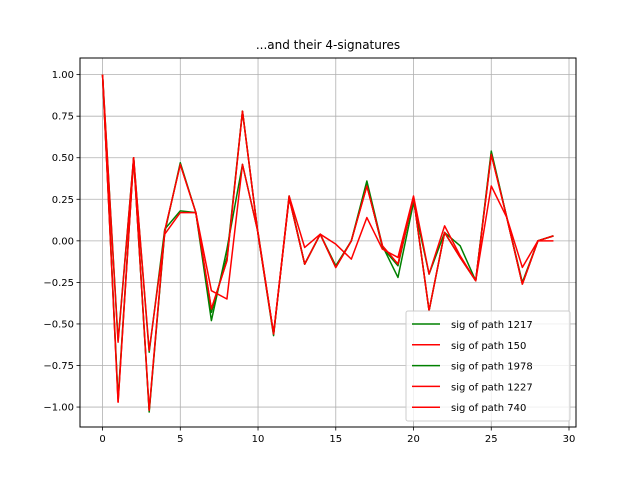  Describe the element at coordinates (63, 158) in the screenshot. I see `y-tick-label: 0.50` at that location.